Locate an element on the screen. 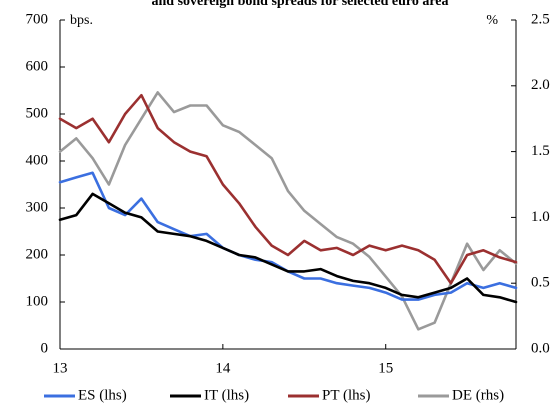 The image size is (554, 414). left-y-tick-label: 200 is located at coordinates (37, 254).